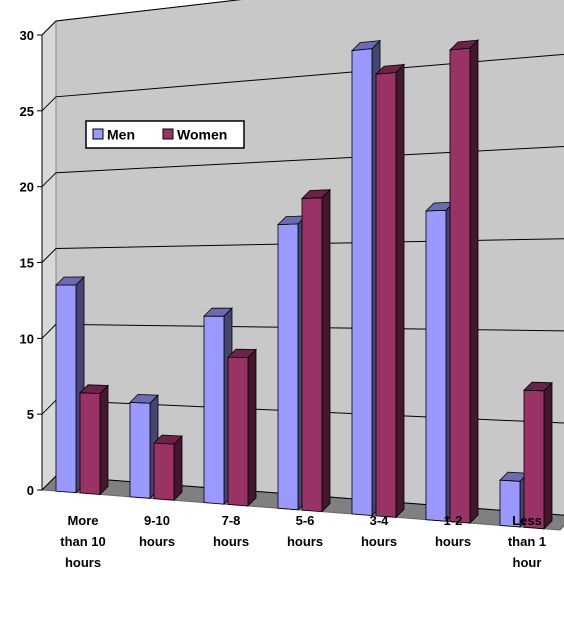 This screenshot has width=564, height=618. What do you see at coordinates (453, 531) in the screenshot?
I see `x-category-label: 1-2 hours` at bounding box center [453, 531].